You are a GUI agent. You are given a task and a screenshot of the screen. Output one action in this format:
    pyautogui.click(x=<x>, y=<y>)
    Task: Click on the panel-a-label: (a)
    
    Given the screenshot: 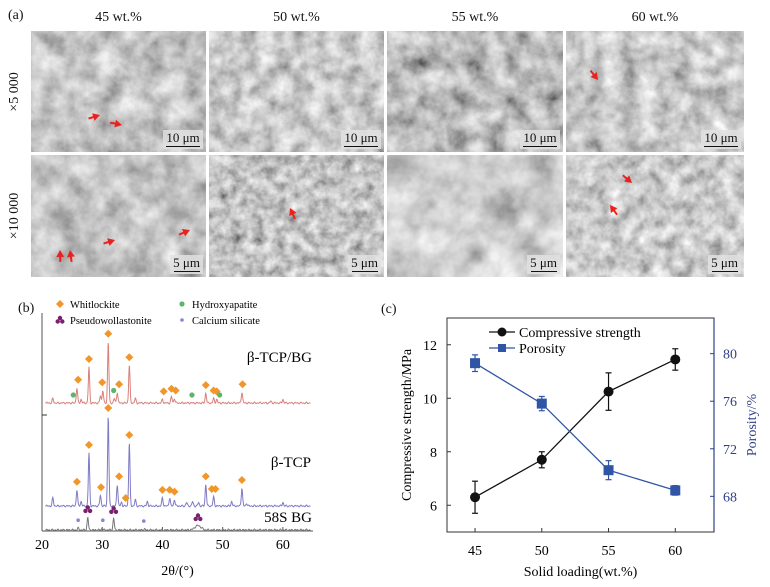 What is the action you would take?
    pyautogui.click(x=16, y=15)
    